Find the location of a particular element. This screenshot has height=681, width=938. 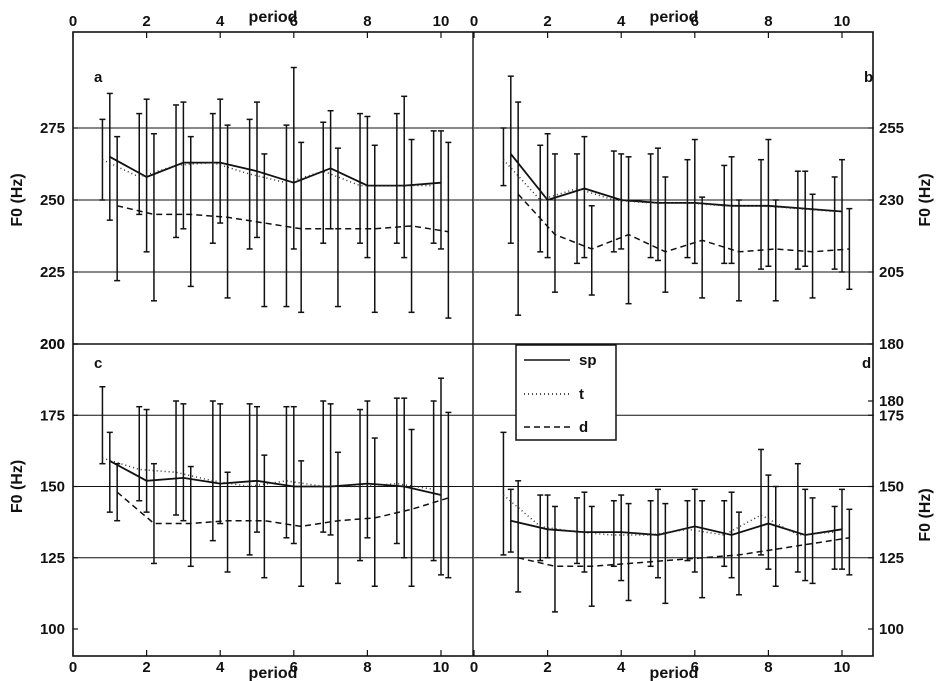

panel-a-ytick-label: 275 is located at coordinates (52, 128).